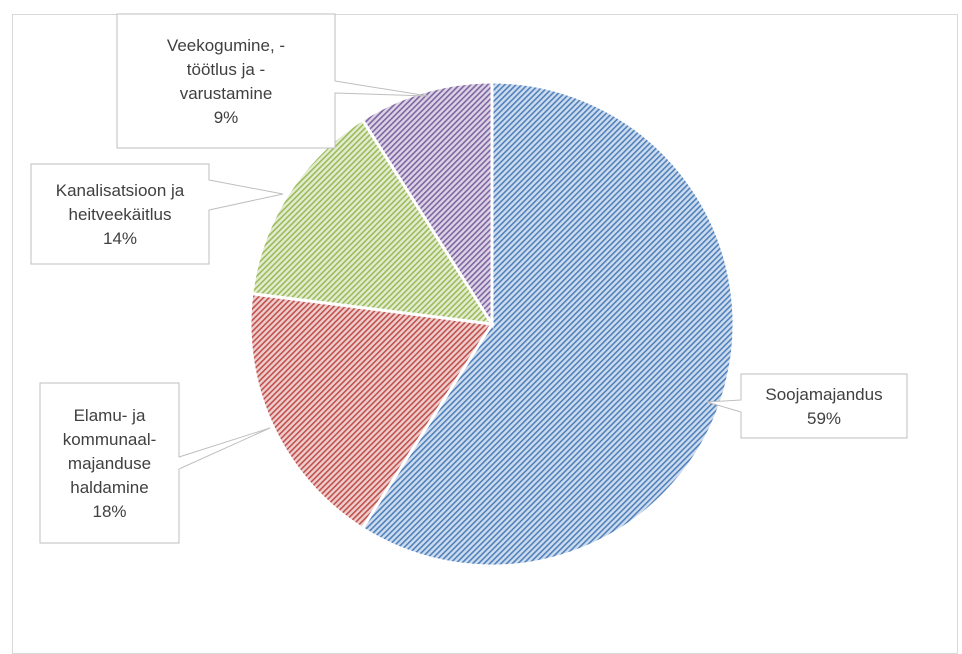 The width and height of the screenshot is (962, 654). I want to click on data-label-category-elamu-ja-kommunaalmajanduse: majanduse, so click(109, 463).